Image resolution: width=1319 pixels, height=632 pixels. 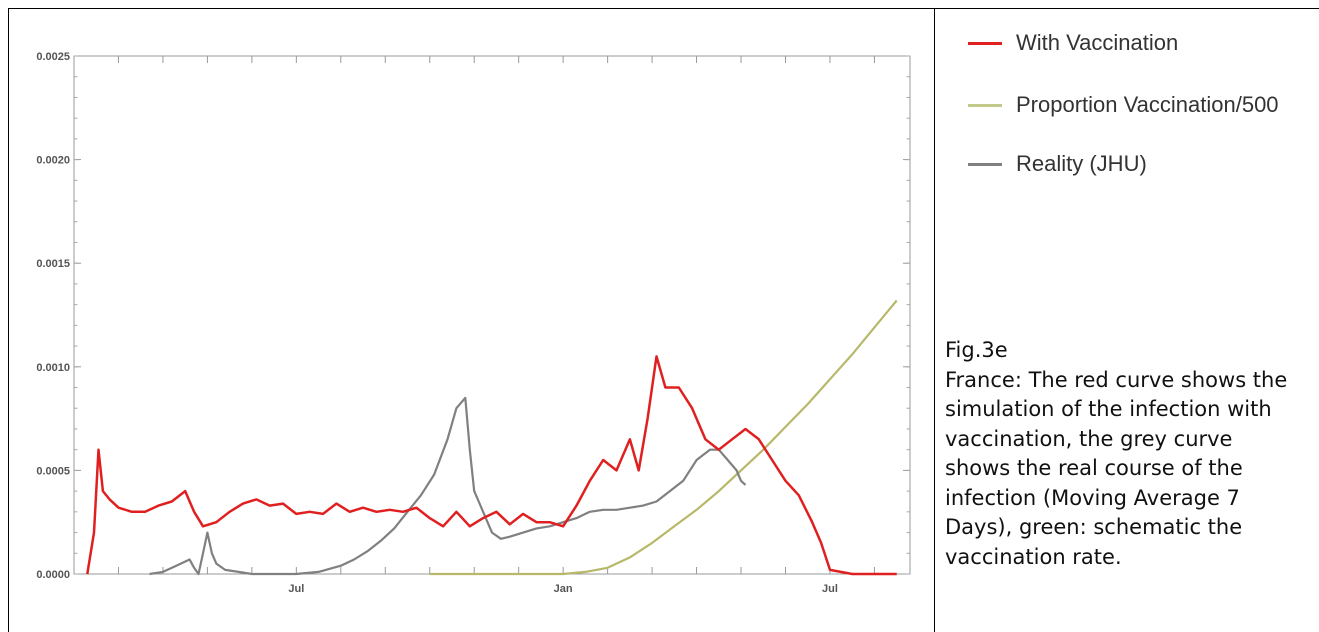 What do you see at coordinates (53, 264) in the screenshot?
I see `y-tick-label: 0.0015` at bounding box center [53, 264].